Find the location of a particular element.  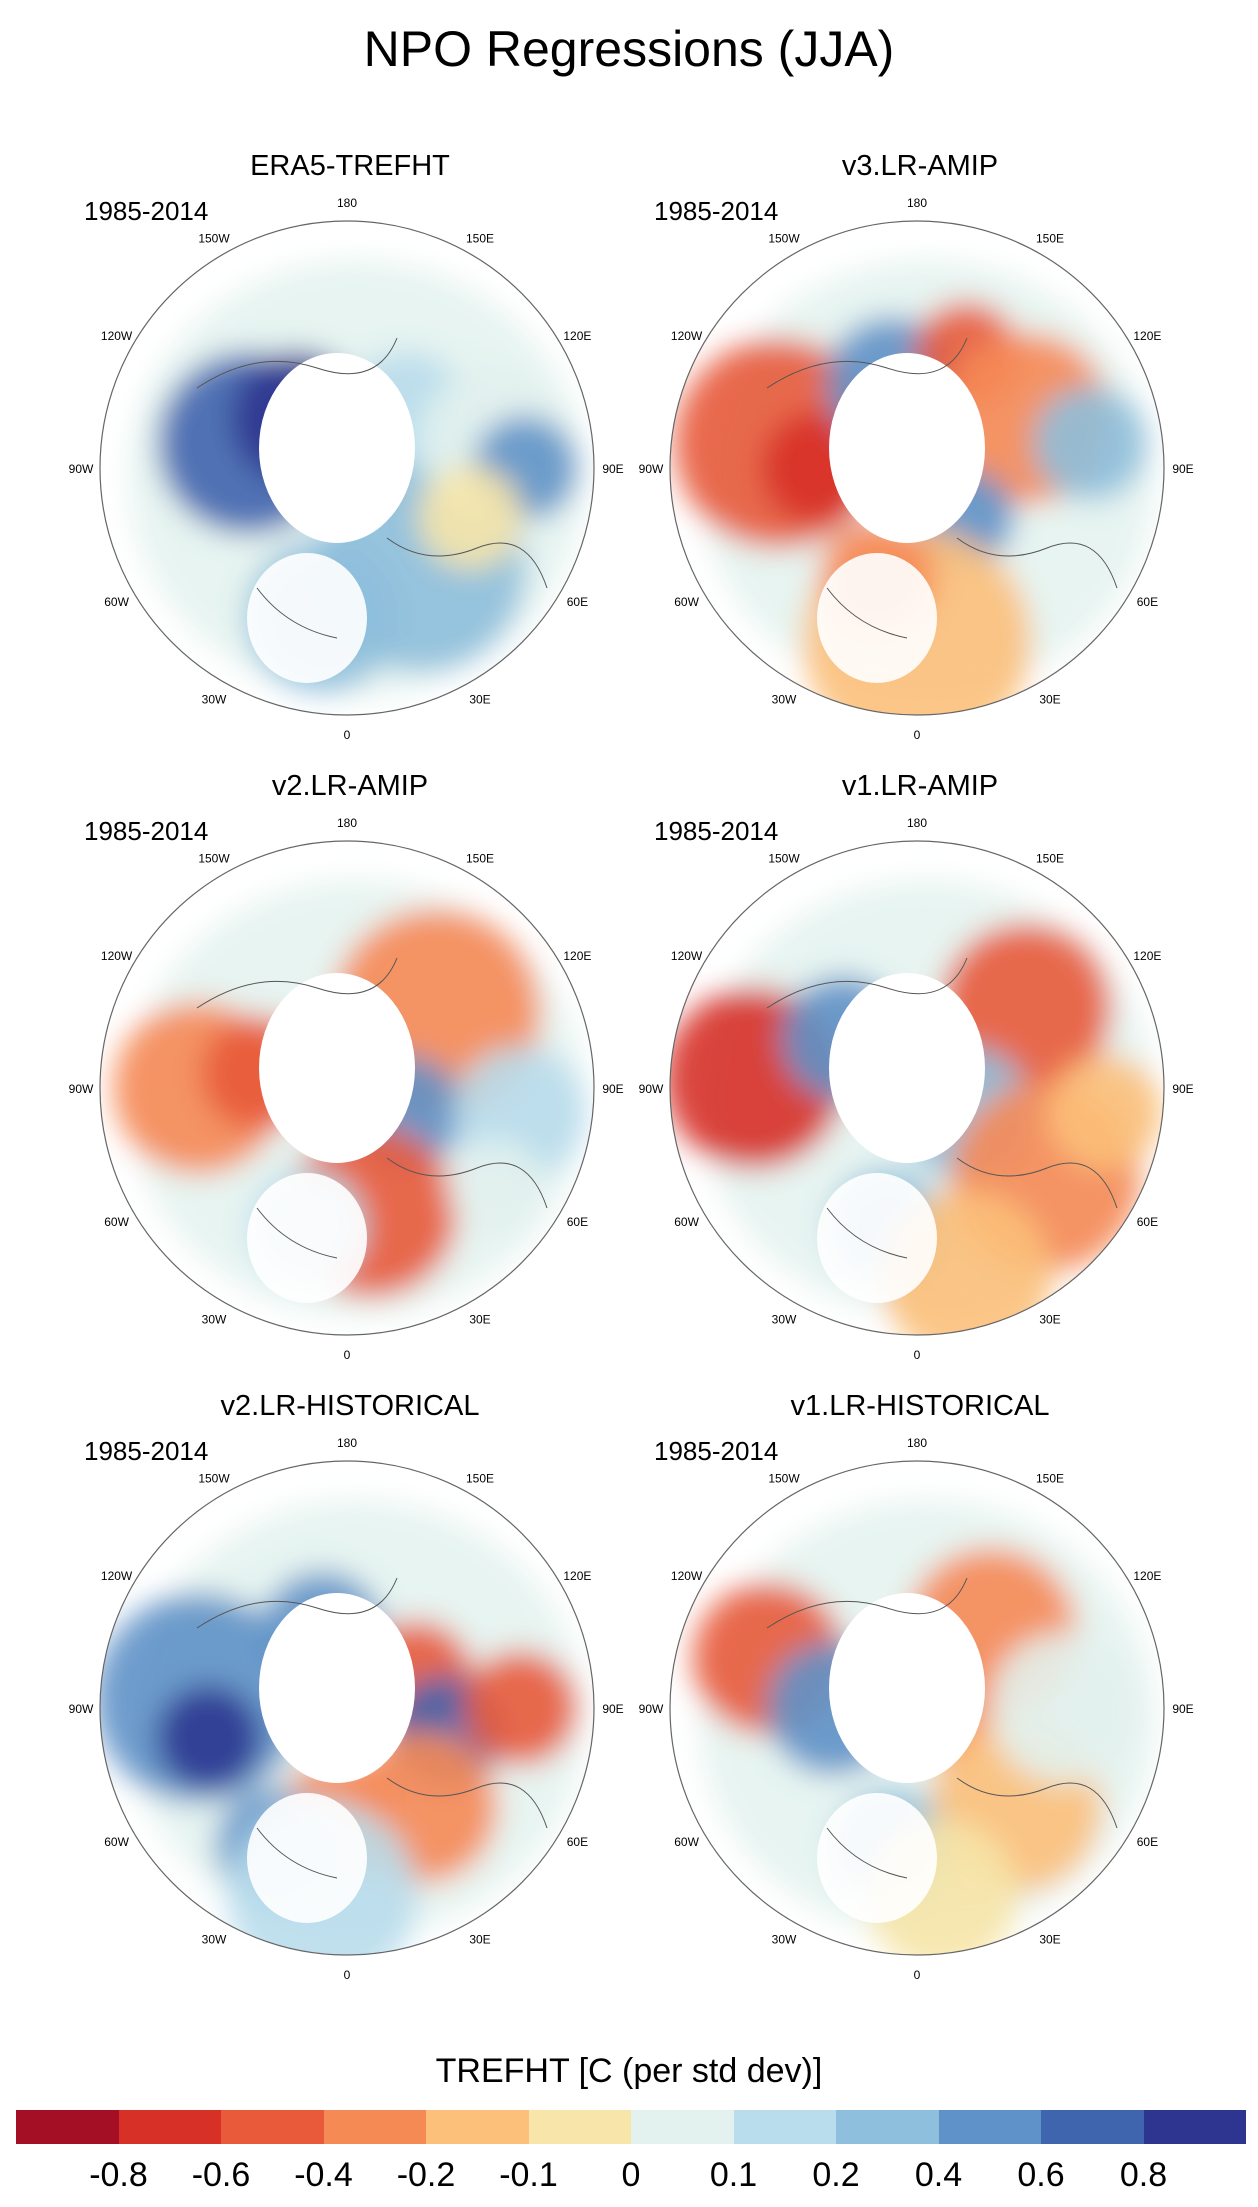

panel-title: ERA5-TREFHT is located at coordinates (350, 166).